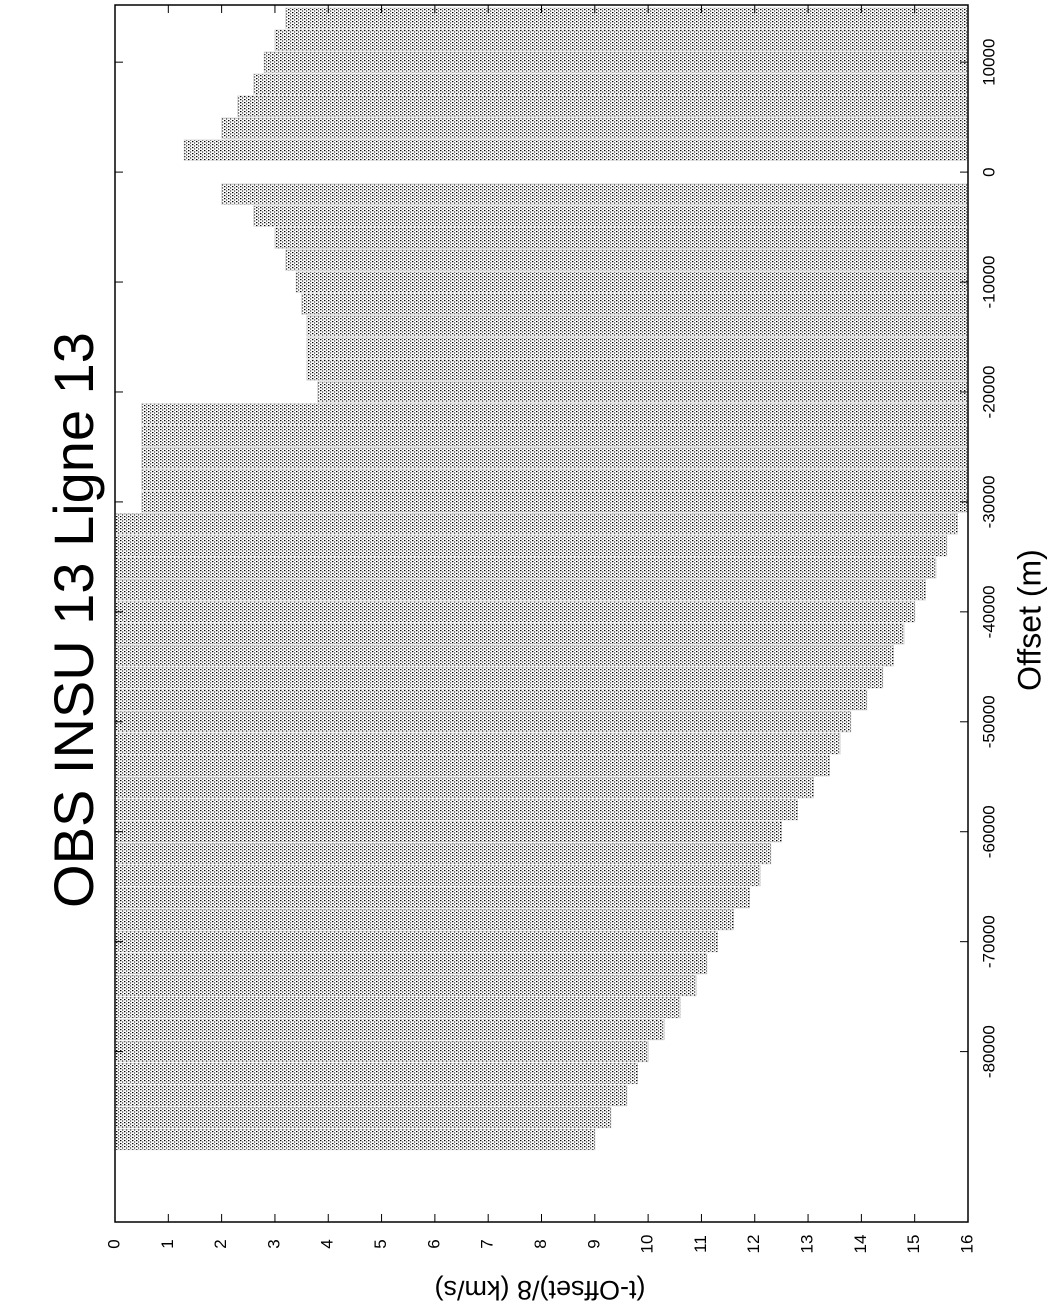 This screenshot has width=1063, height=1312. I want to click on y-tick-label: 7, so click(487, 1243).